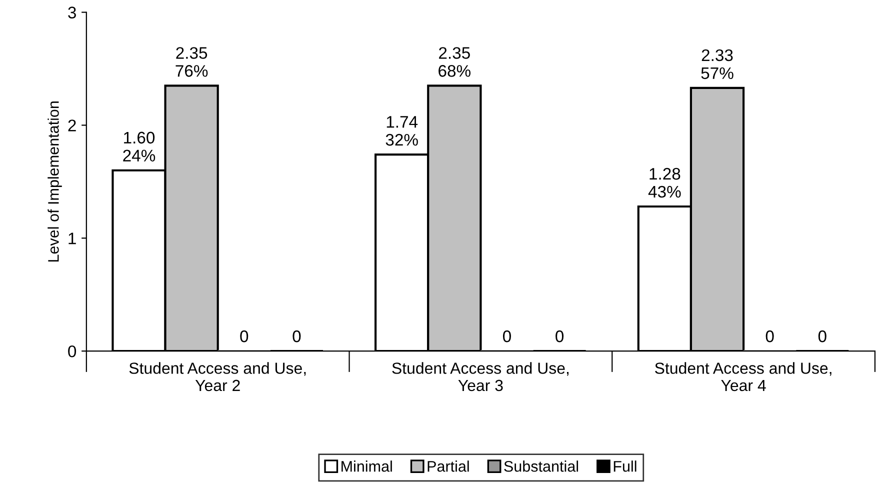 This screenshot has width=891, height=491. Describe the element at coordinates (217, 377) in the screenshot. I see `x-tick-label: Student Access and Use, Year 2` at that location.